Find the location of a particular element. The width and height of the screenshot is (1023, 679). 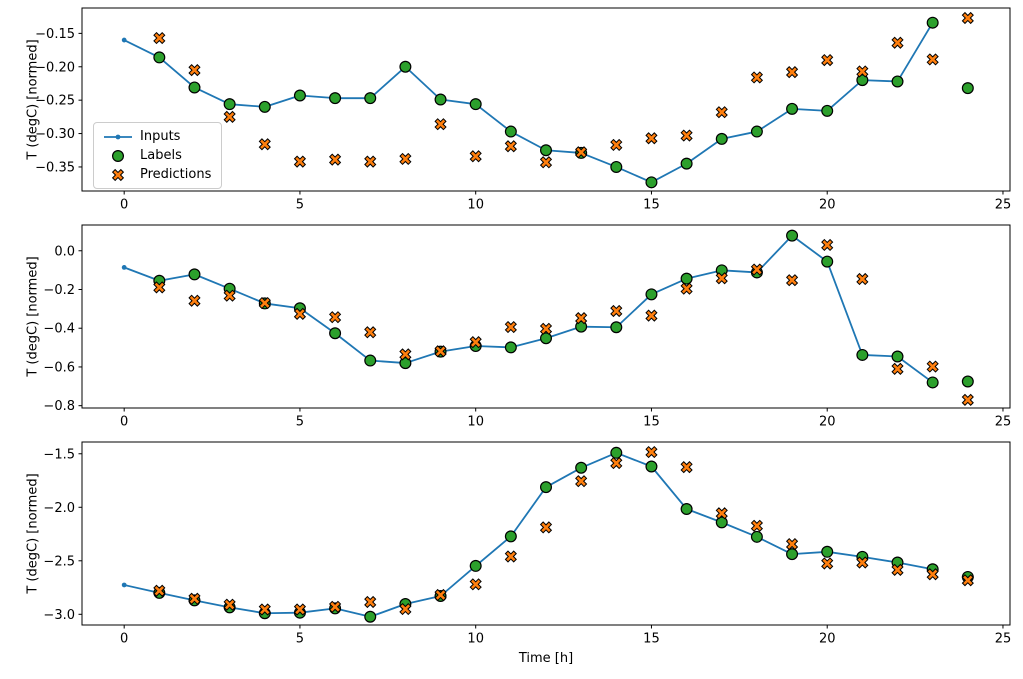

y-tick-label: −2.5 is located at coordinates (59, 561).